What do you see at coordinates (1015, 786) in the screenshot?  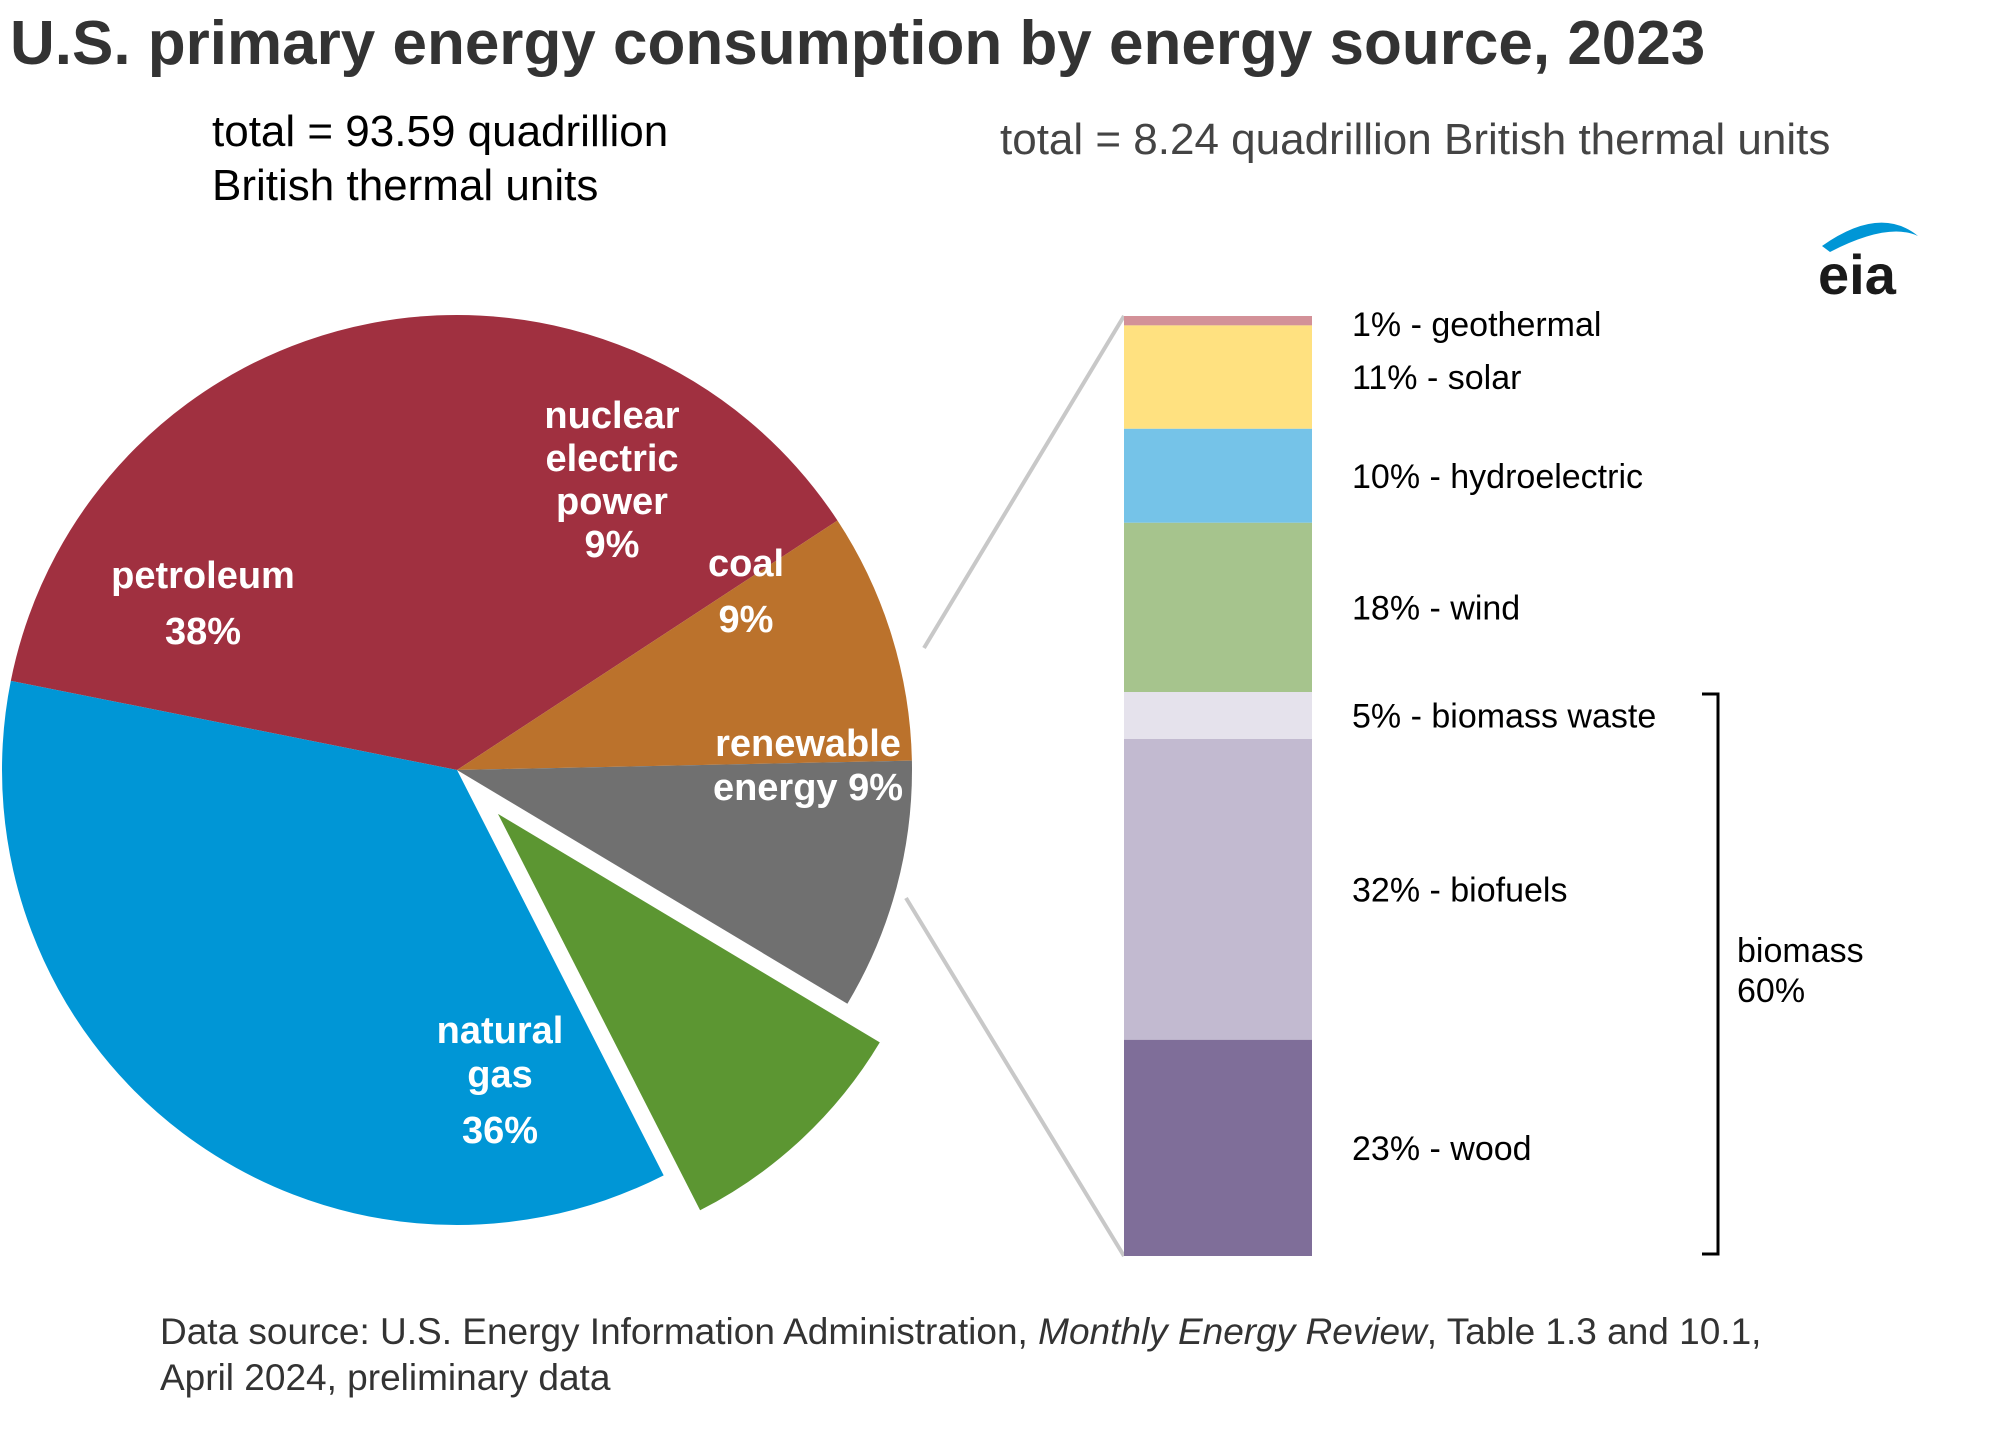 I see `zoom-connector-lines` at bounding box center [1015, 786].